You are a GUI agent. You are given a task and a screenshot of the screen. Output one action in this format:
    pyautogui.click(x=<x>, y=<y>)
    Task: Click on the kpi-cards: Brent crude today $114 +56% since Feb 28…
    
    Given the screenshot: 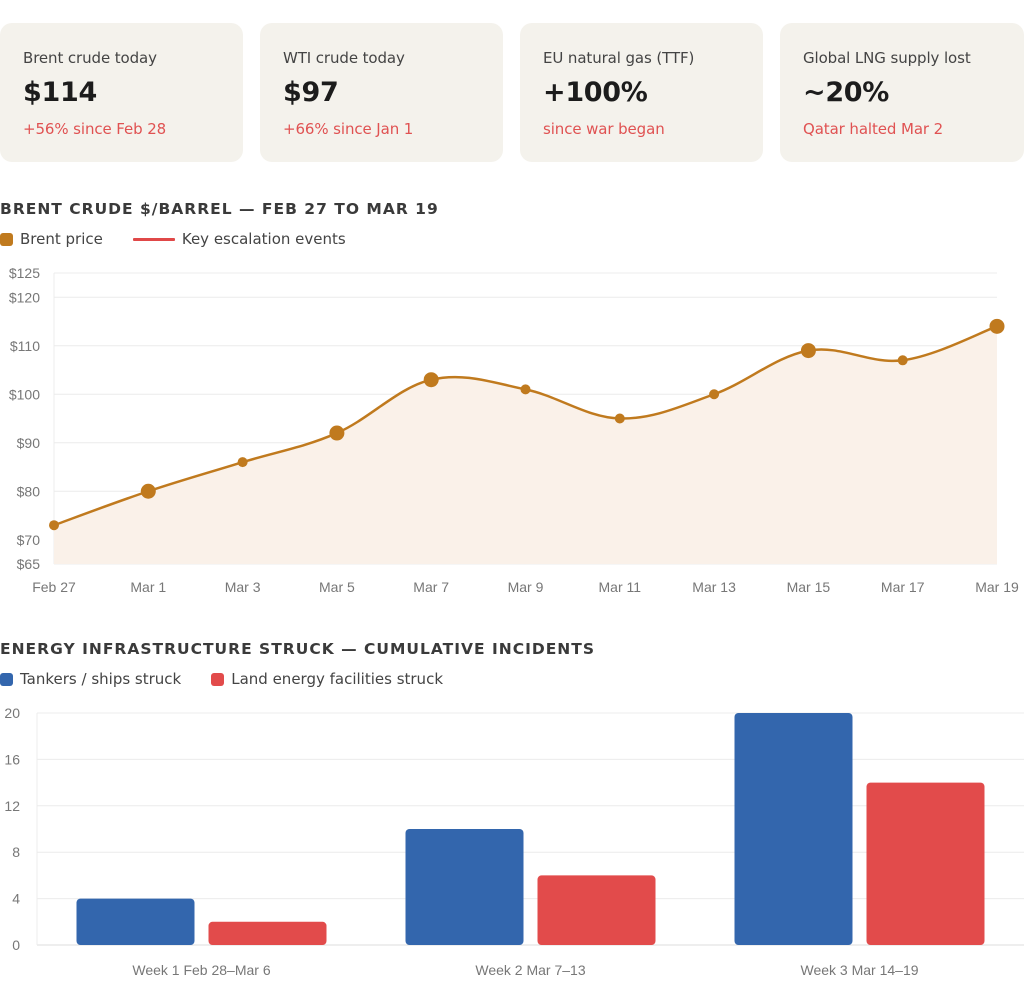 What is the action you would take?
    pyautogui.click(x=512, y=92)
    